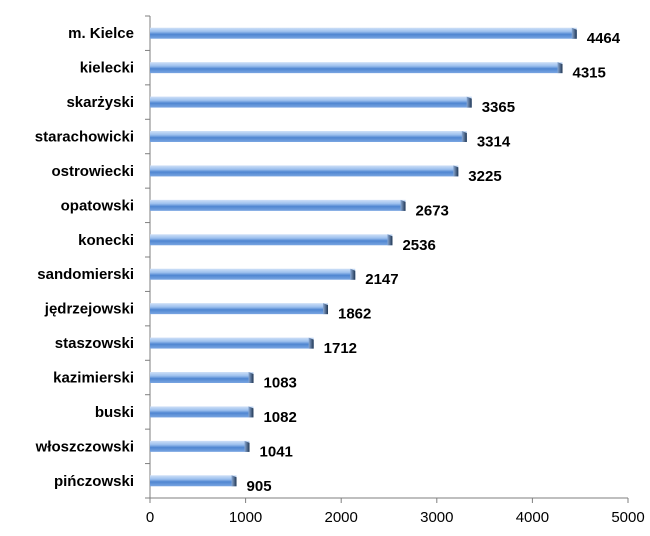 The image size is (650, 536). Describe the element at coordinates (532, 517) in the screenshot. I see `x-tick-label: 4000` at that location.